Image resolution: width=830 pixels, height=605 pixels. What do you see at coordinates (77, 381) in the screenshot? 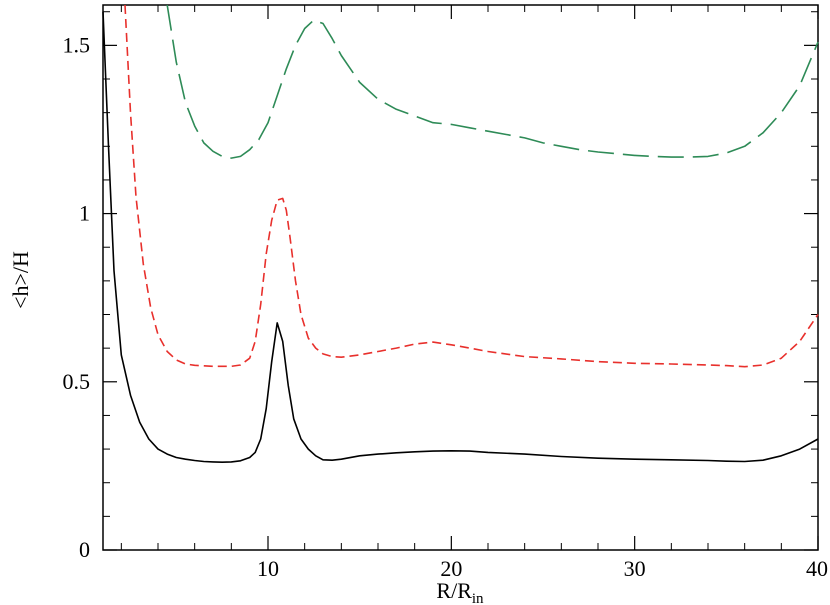
I see `y-tick-label: 0.5` at bounding box center [77, 381].